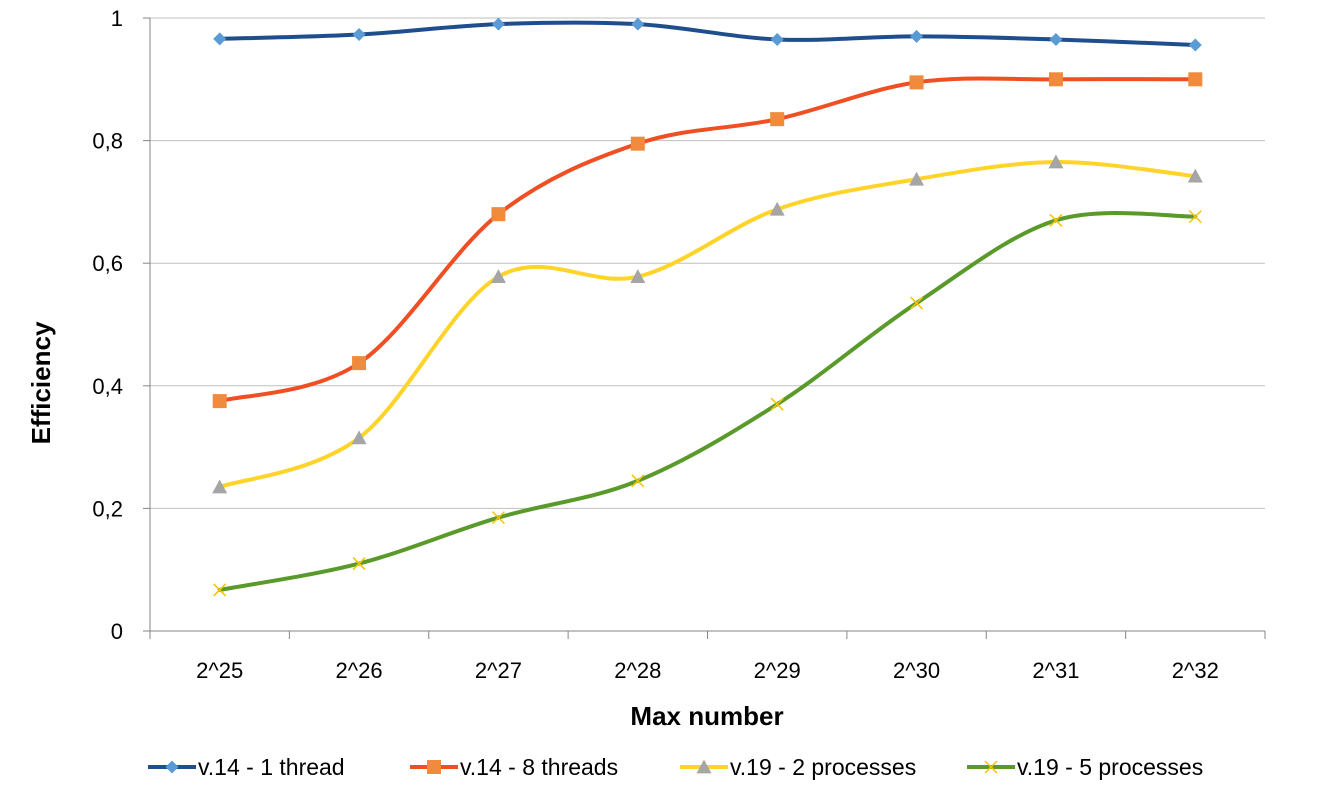 This screenshot has height=793, width=1330. What do you see at coordinates (916, 670) in the screenshot?
I see `x-tick-label: 2^30` at bounding box center [916, 670].